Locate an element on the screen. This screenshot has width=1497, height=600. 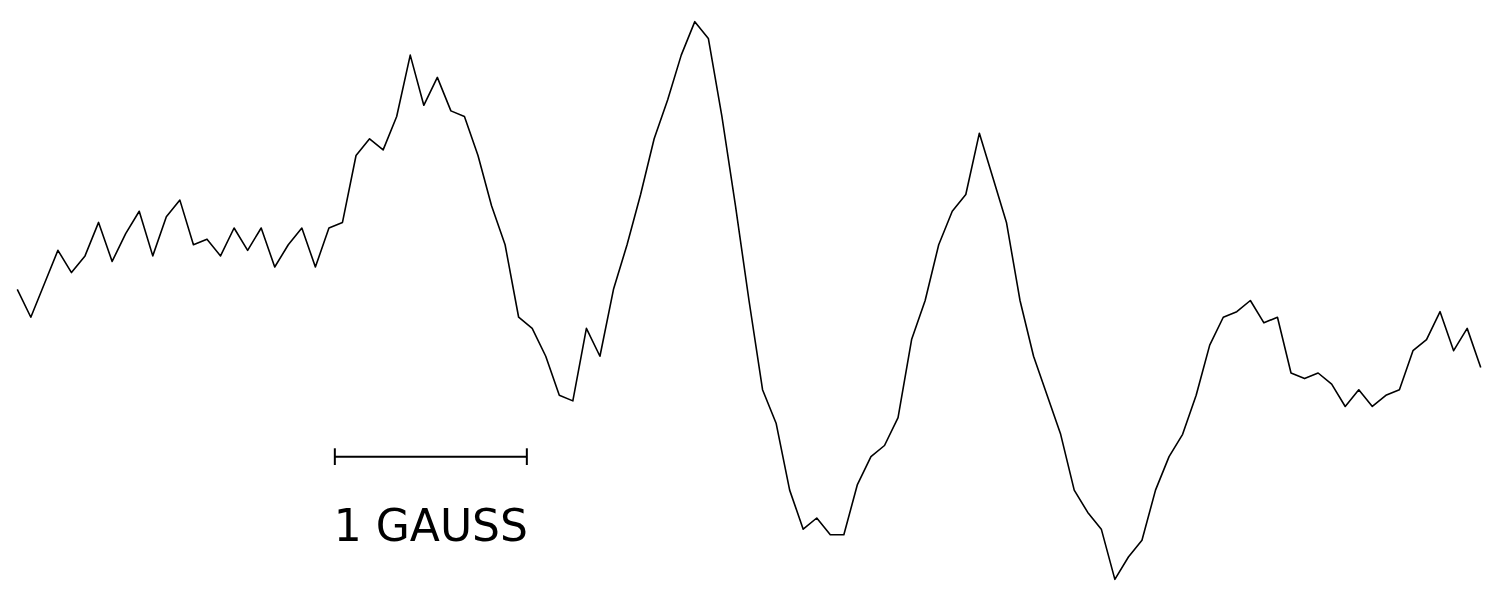
annotation: 1 GAUSS is located at coordinates (430, 526).